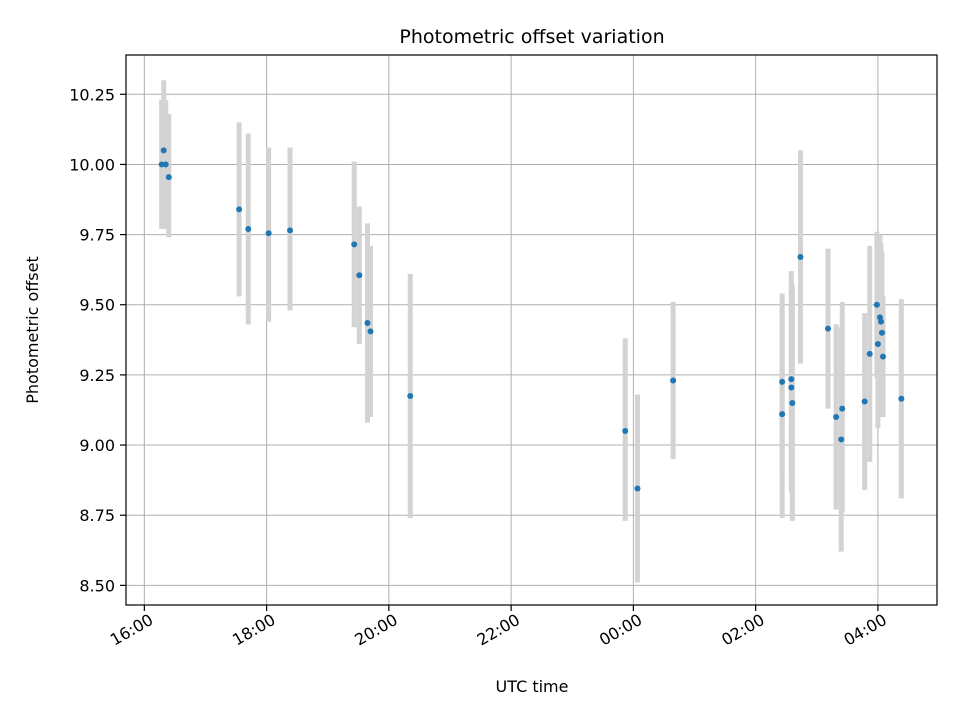  What do you see at coordinates (97, 445) in the screenshot?
I see `y-tick-label: 9.00` at bounding box center [97, 445].